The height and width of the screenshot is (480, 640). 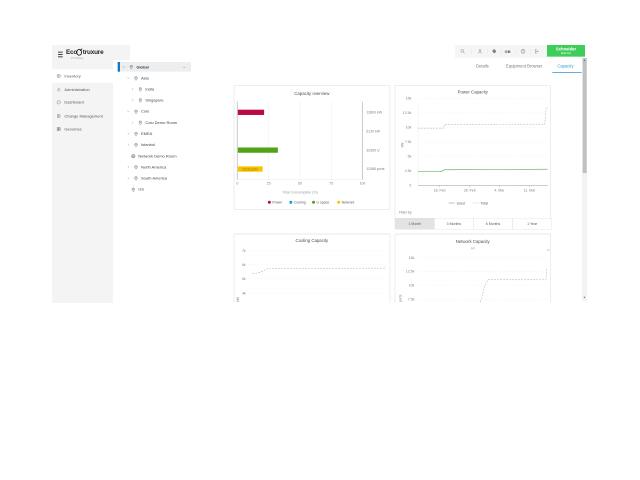 What do you see at coordinates (374, 112) in the screenshot?
I see `svg-text: 13800 kW` at bounding box center [374, 112].